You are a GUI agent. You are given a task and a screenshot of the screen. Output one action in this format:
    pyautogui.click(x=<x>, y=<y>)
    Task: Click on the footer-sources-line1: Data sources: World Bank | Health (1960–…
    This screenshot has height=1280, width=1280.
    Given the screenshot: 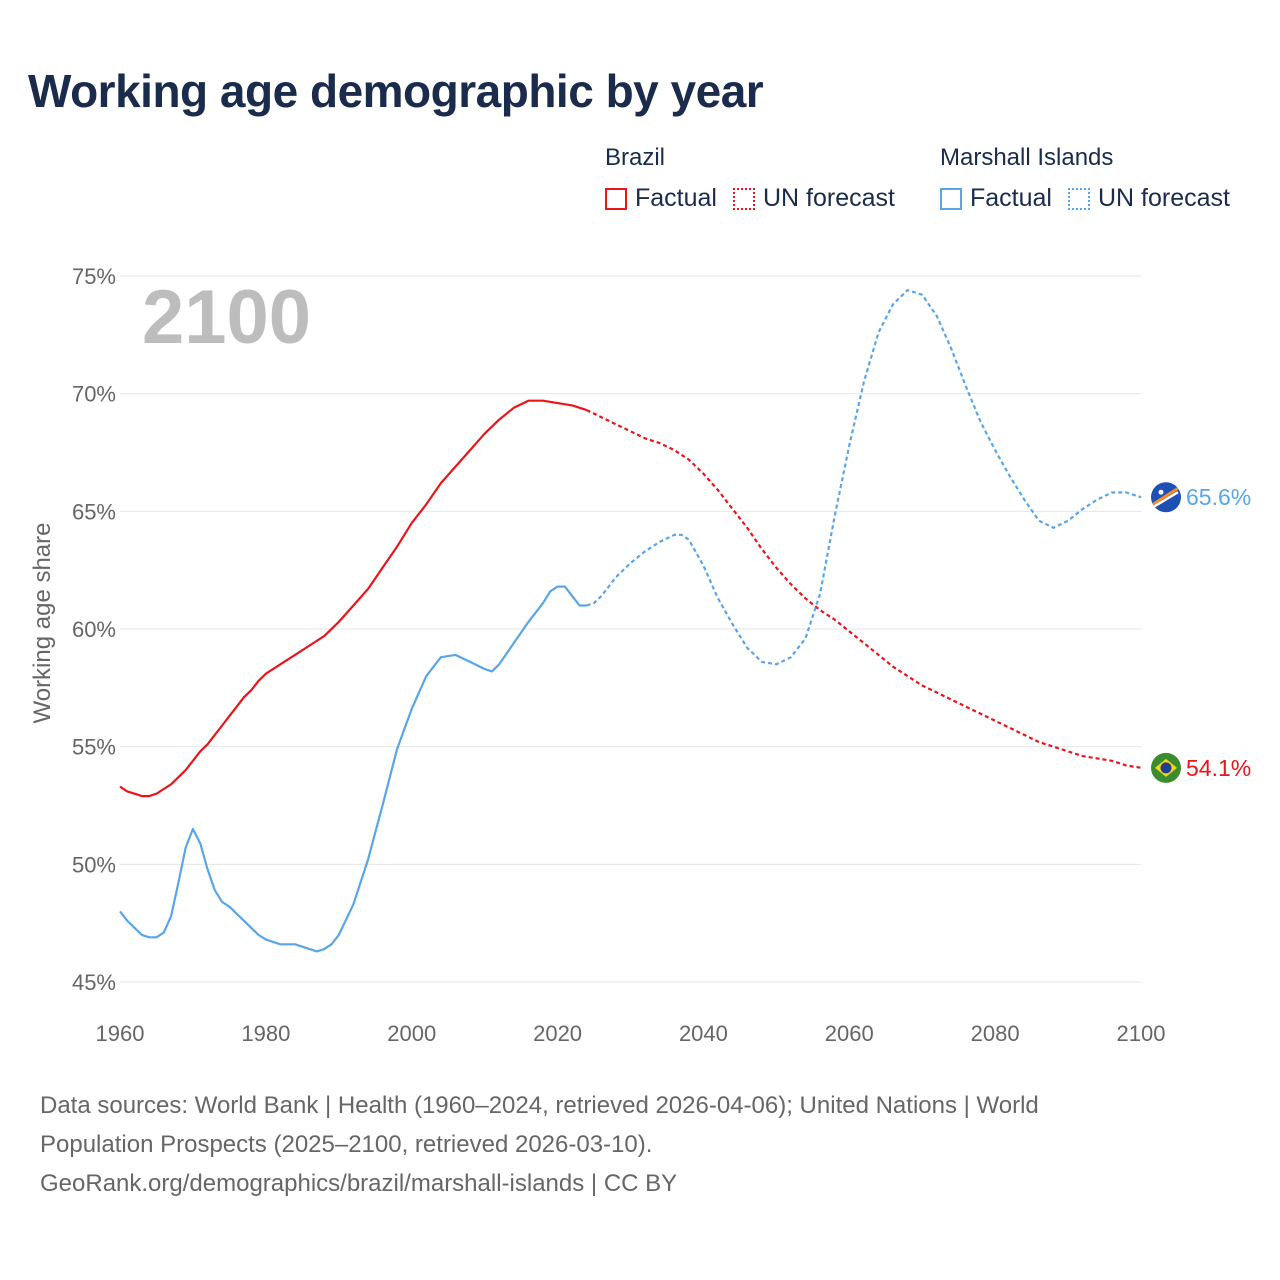 What is the action you would take?
    pyautogui.click(x=539, y=1105)
    